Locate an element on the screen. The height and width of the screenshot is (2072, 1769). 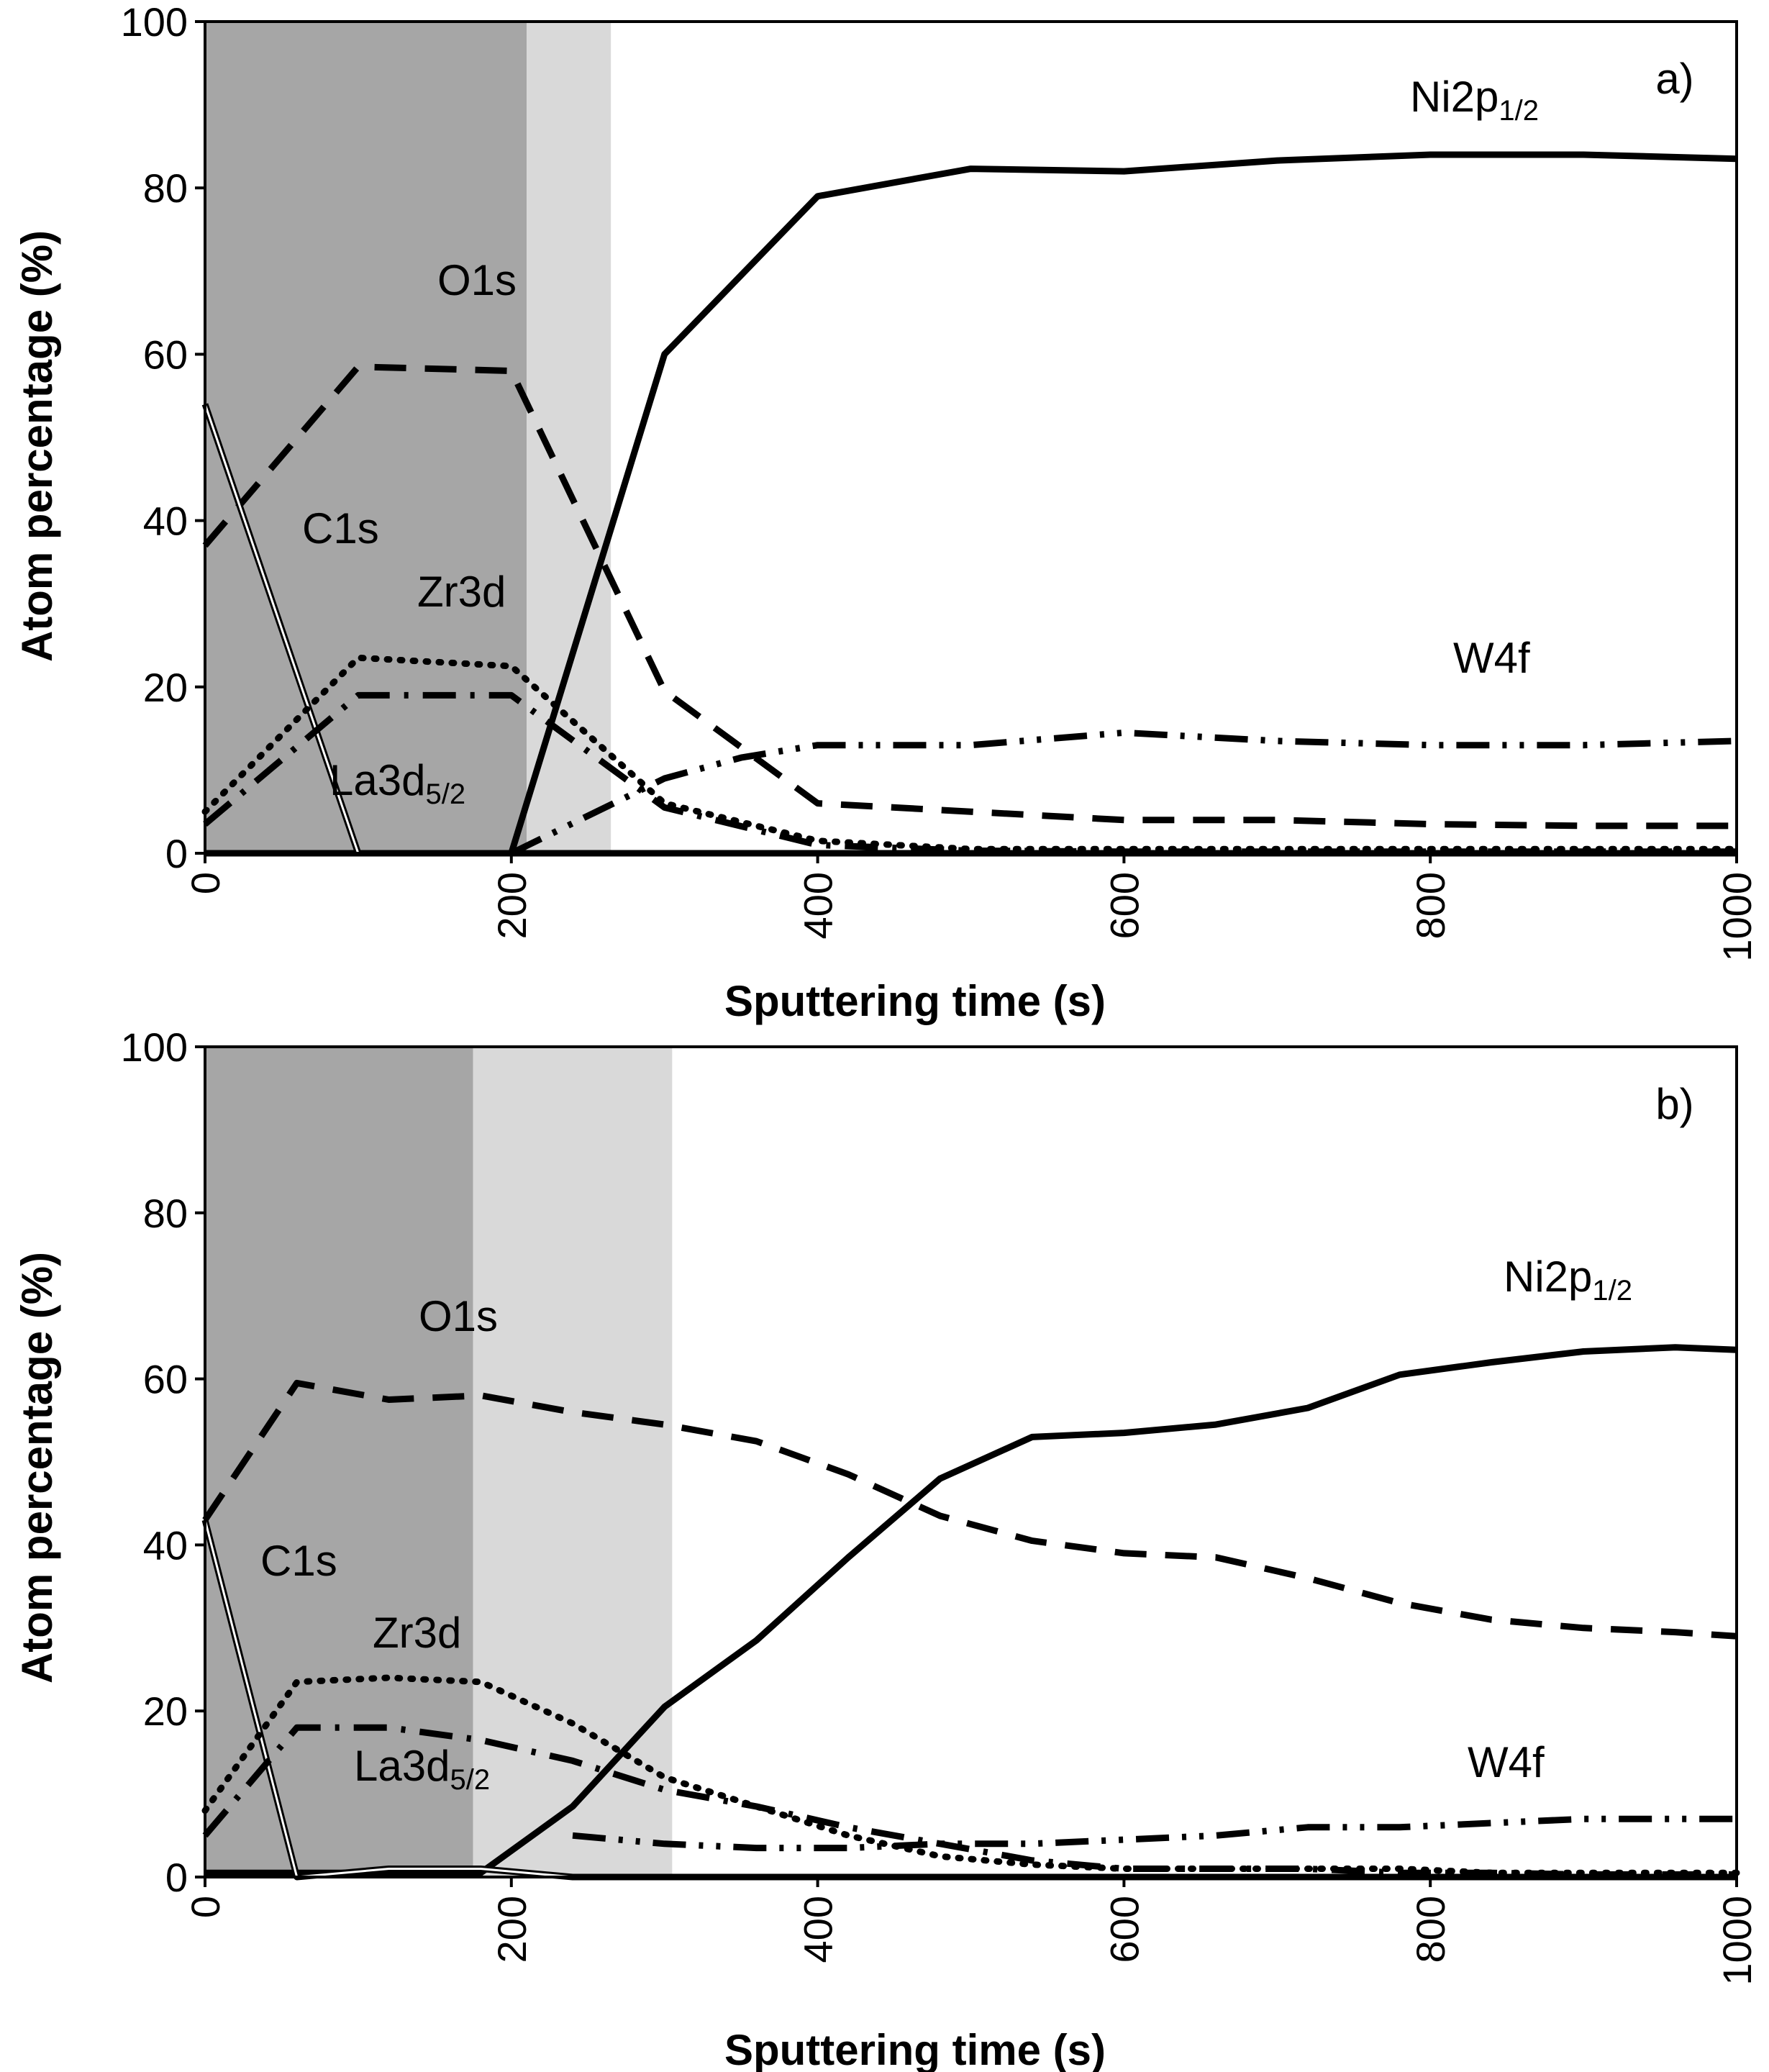
shaded-regions is located at coordinates (408, 437).